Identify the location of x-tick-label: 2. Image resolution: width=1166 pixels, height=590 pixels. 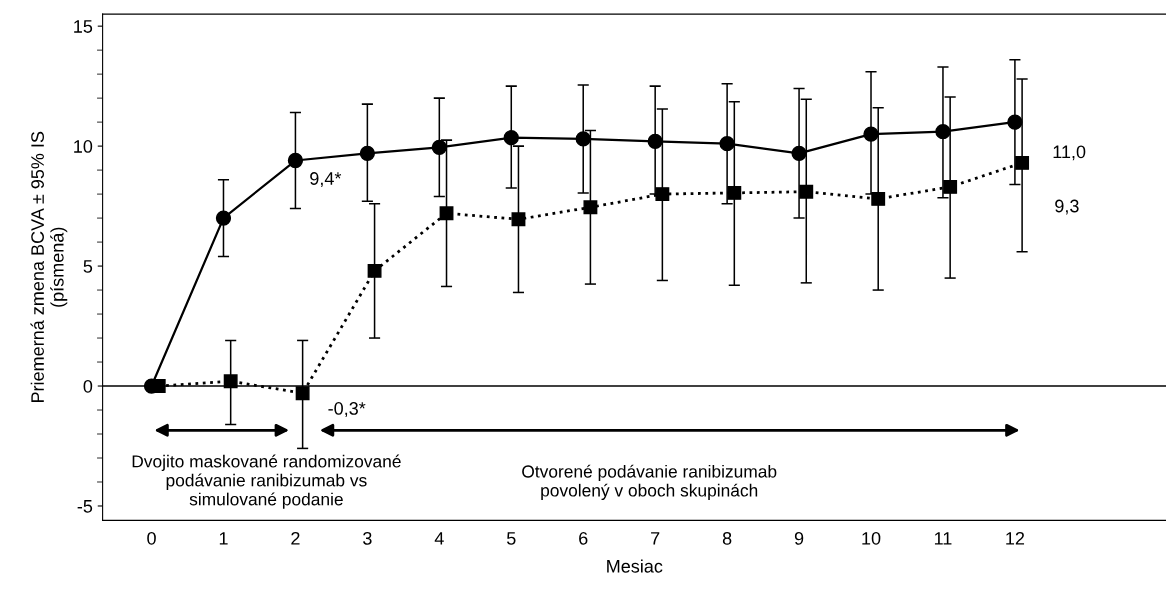
(295, 538).